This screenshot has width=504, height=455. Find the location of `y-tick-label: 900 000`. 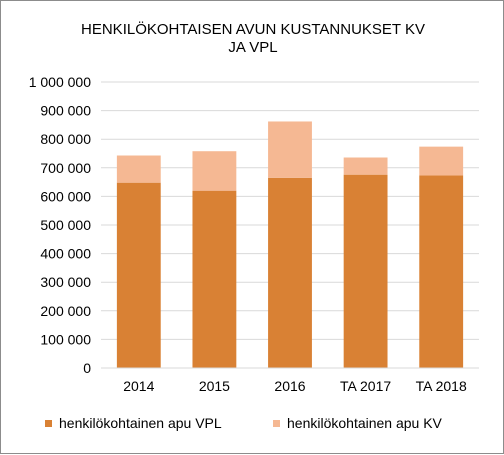

y-tick-label: 900 000 is located at coordinates (65, 111).